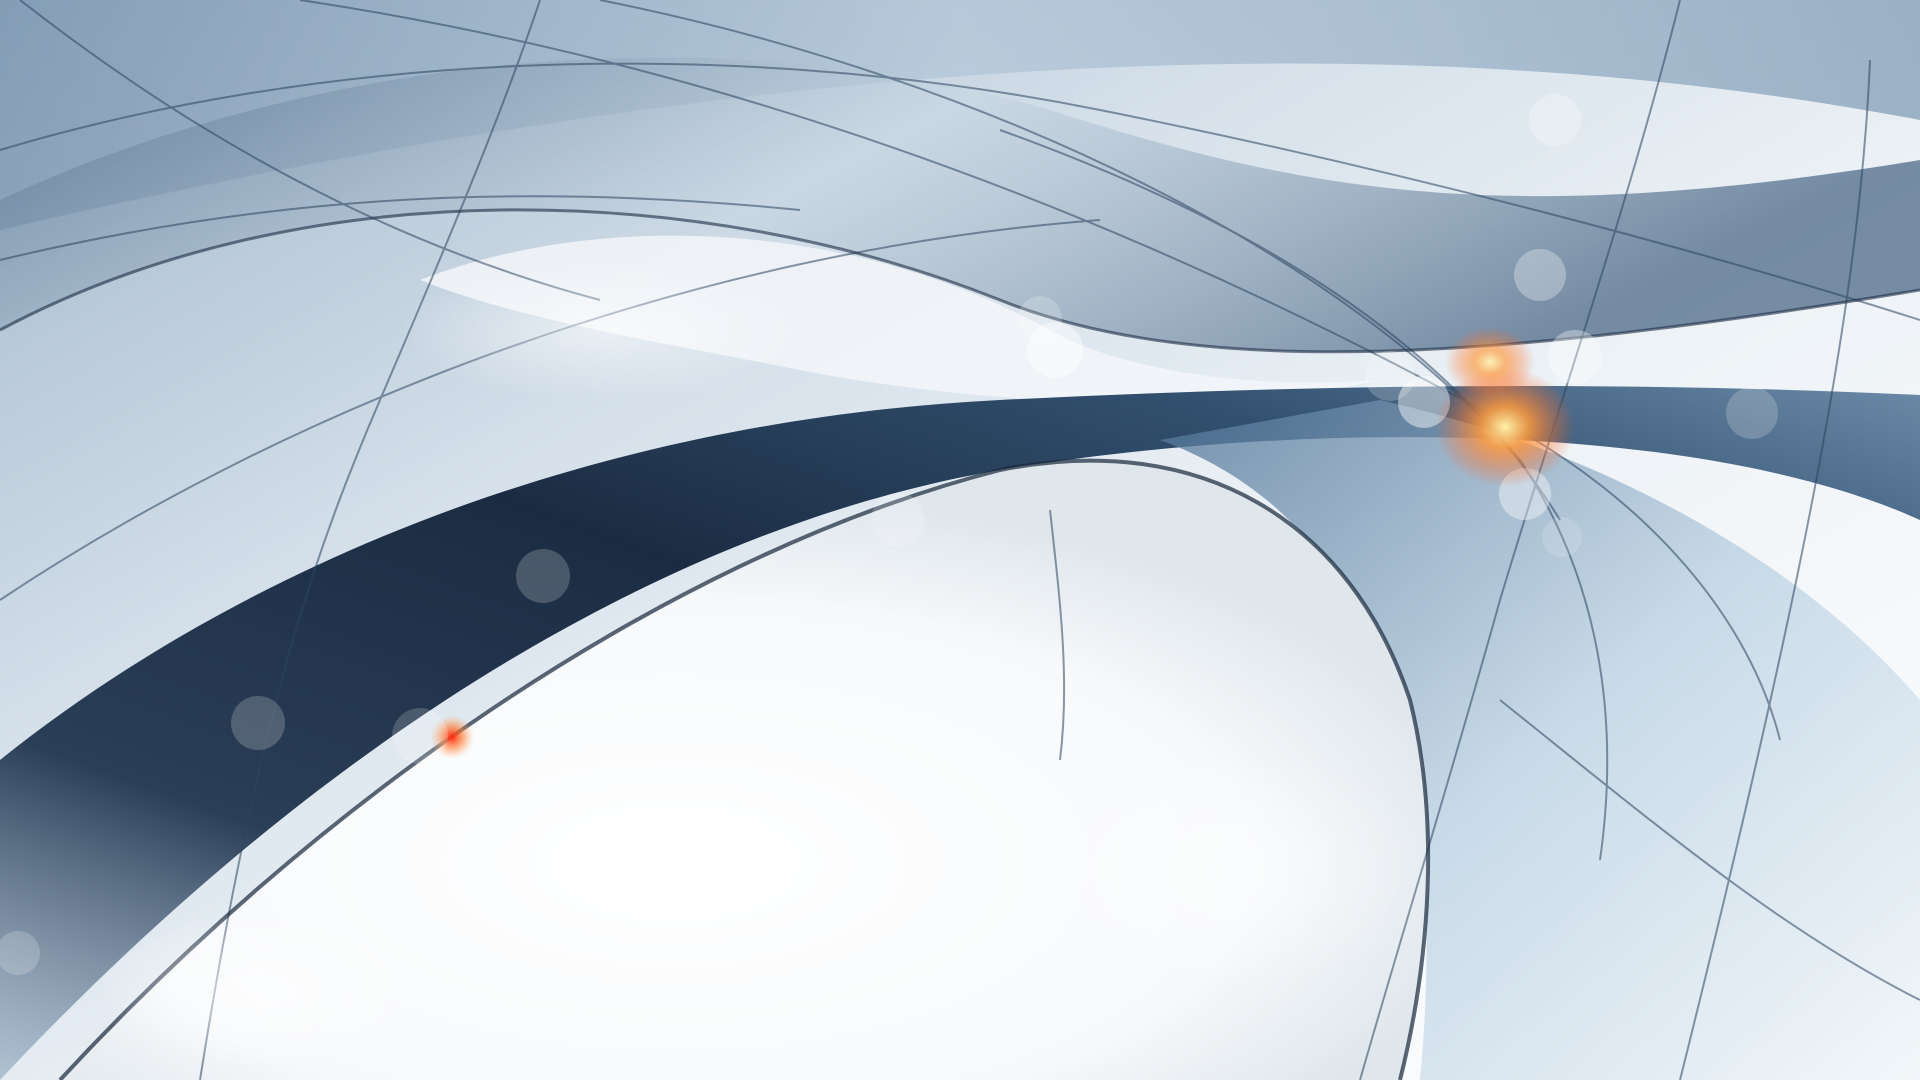  Describe the element at coordinates (1490, 362) in the screenshot. I see `lens-flare-upper` at that location.